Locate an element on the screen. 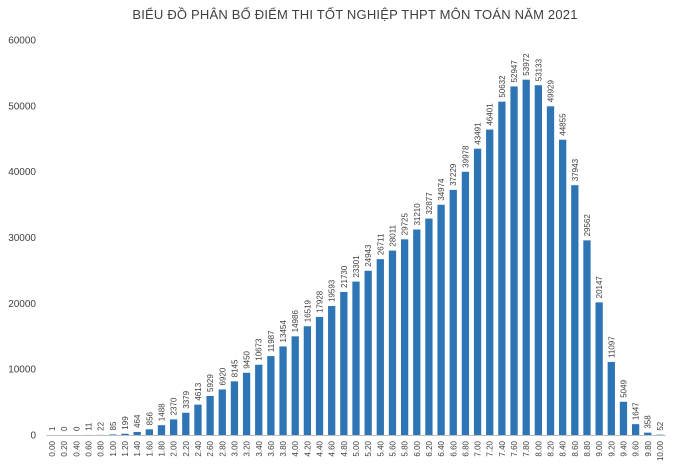 This screenshot has width=683, height=466. x-tick-label: 1.40 is located at coordinates (137, 448).